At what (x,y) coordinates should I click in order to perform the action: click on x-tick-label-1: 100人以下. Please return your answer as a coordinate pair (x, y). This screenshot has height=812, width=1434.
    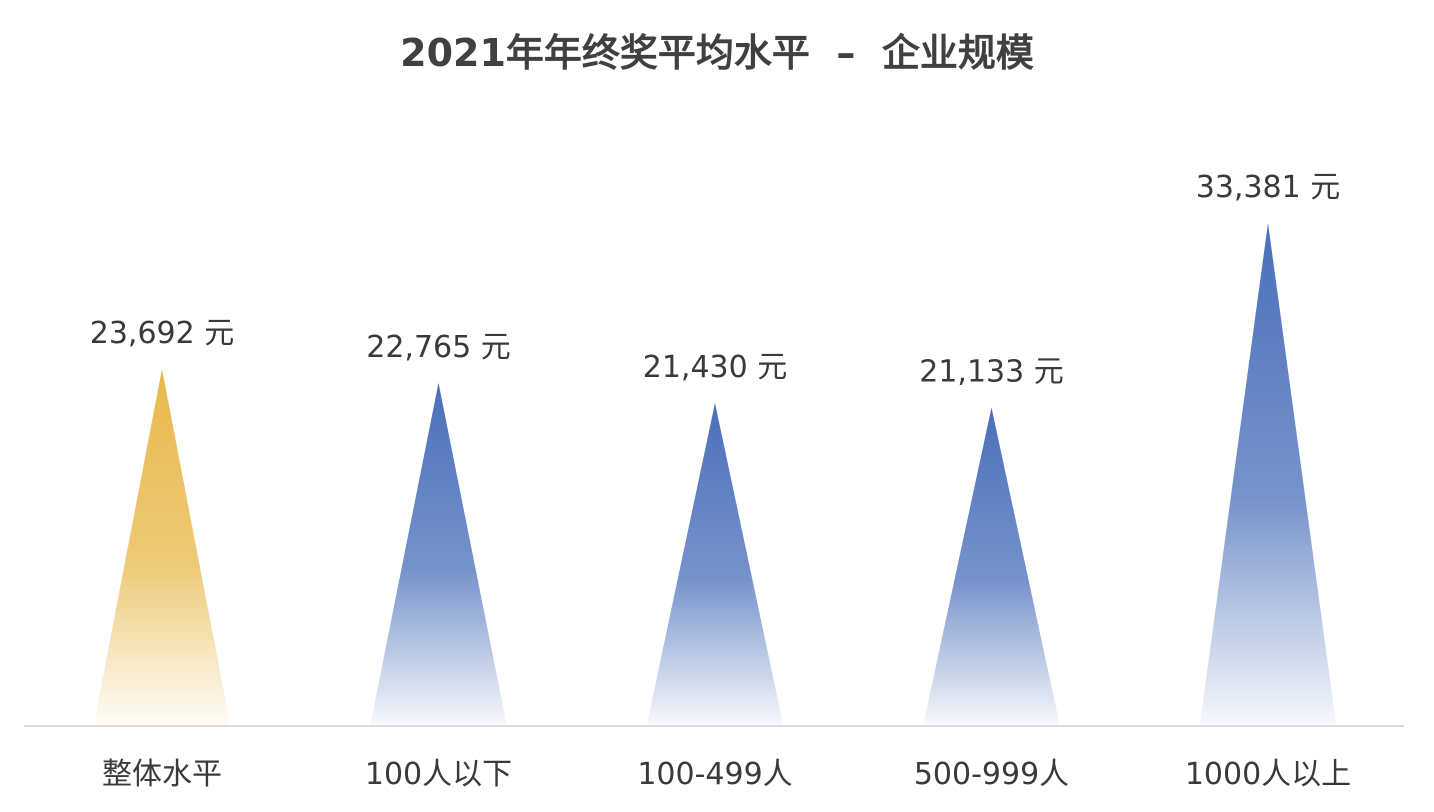
    Looking at the image, I should click on (438, 774).